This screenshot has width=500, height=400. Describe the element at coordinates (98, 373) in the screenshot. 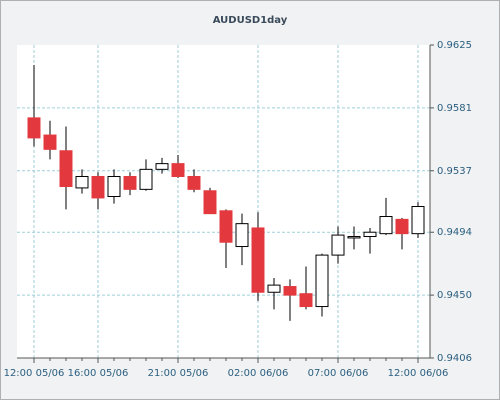

I see `x-tick-label: 16:00 05/06` at that location.